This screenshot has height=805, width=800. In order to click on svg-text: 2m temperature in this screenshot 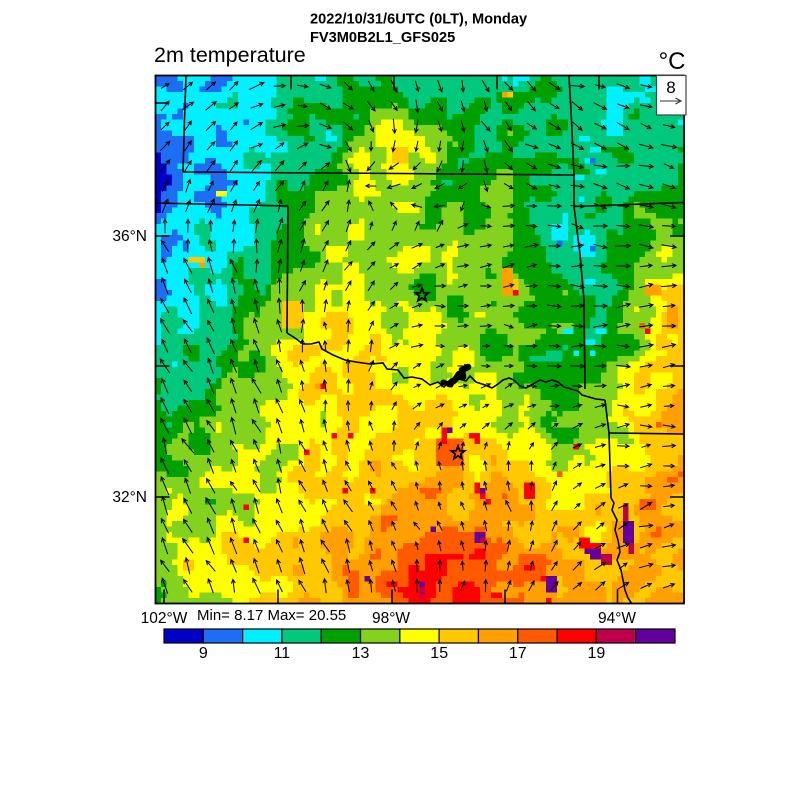, I will do `click(230, 55)`.